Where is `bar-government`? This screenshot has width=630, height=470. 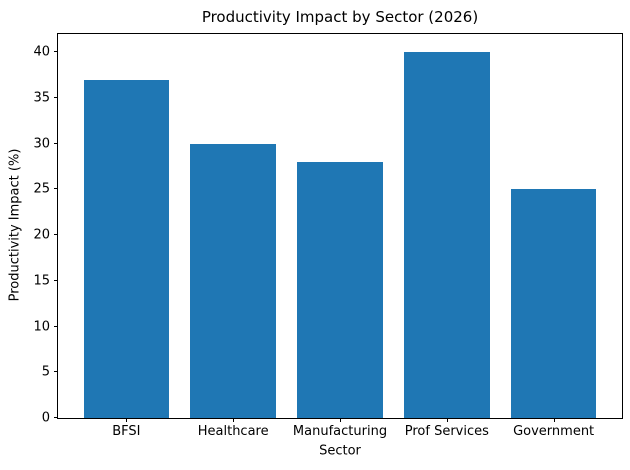
bar-government is located at coordinates (553, 303).